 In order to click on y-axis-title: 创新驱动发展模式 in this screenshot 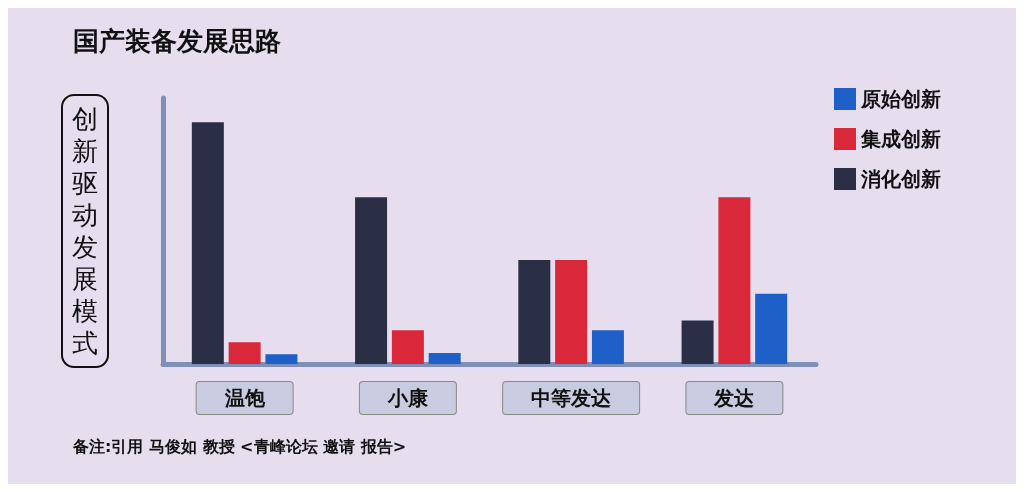, I will do `click(85, 231)`.